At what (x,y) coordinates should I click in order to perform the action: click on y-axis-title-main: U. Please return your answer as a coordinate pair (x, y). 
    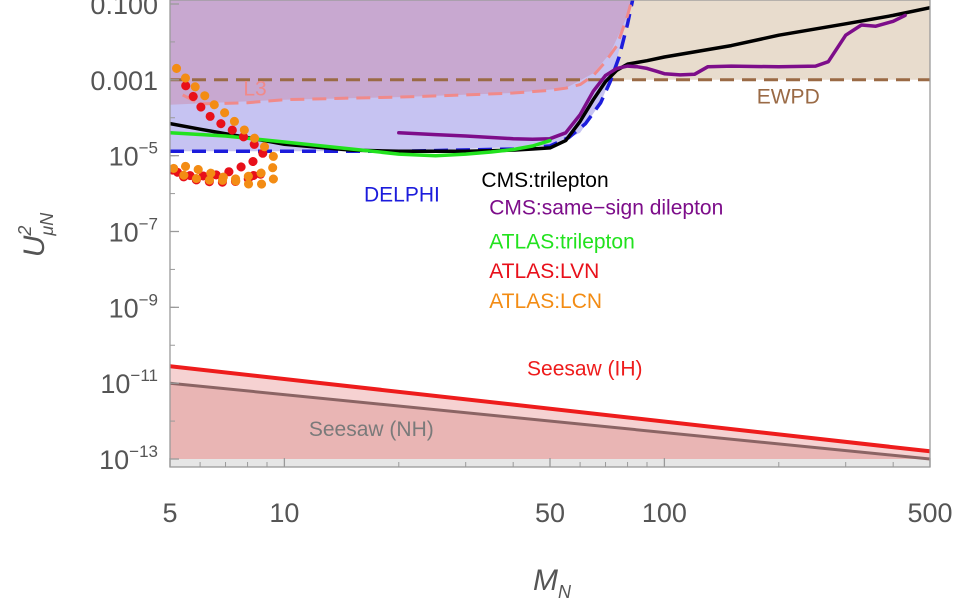
    Looking at the image, I should click on (34, 246).